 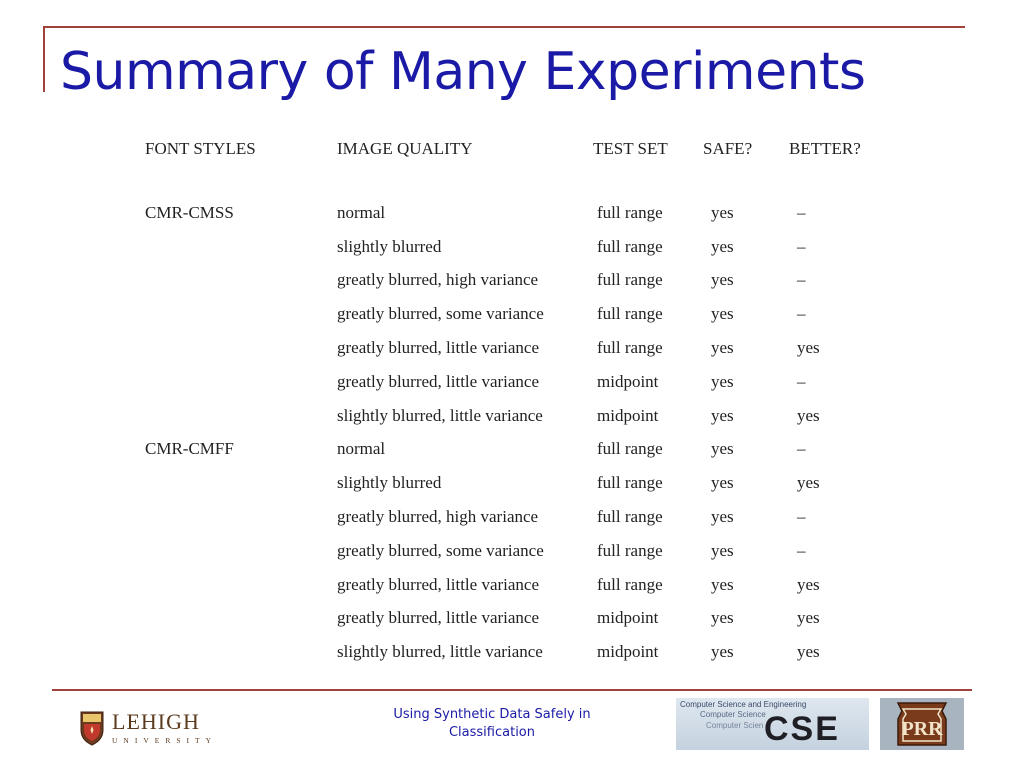 I want to click on table-row: CMR-CMSS normal full range yes –, so click(x=512, y=213).